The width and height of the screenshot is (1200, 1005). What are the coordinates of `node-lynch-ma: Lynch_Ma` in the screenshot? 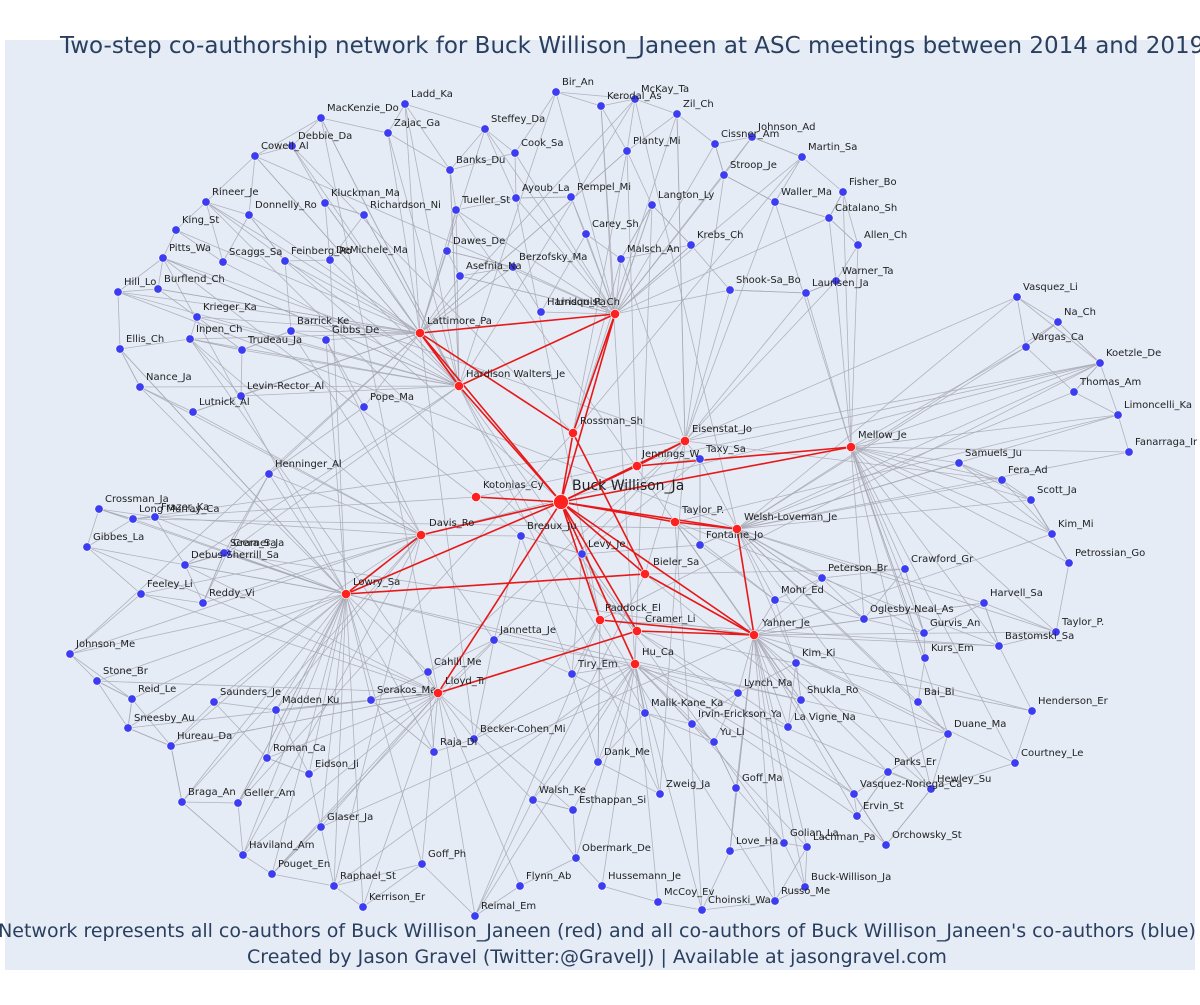 It's located at (763, 688).